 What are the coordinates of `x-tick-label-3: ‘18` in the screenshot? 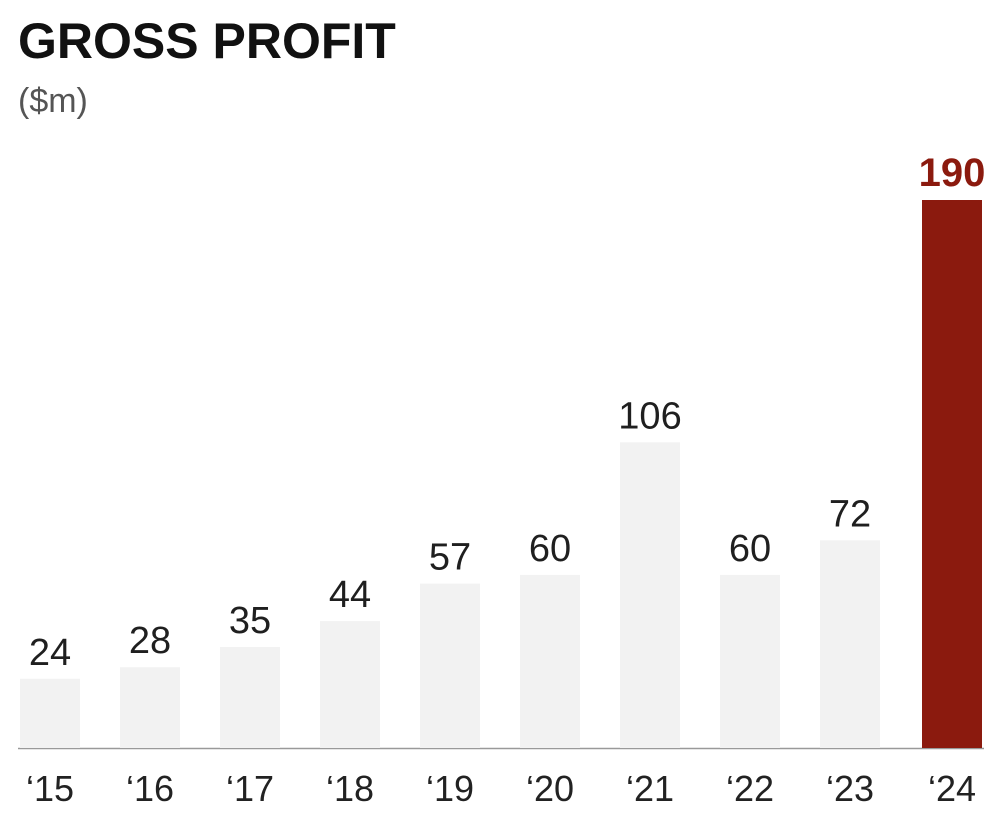 It's located at (350, 788).